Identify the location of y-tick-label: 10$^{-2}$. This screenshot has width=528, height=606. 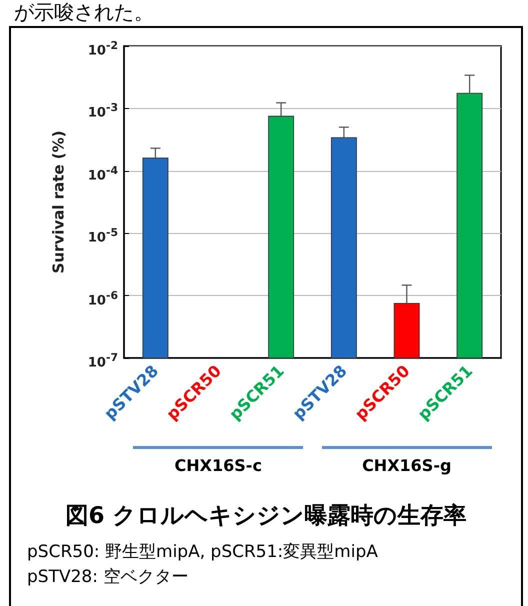
(103, 48).